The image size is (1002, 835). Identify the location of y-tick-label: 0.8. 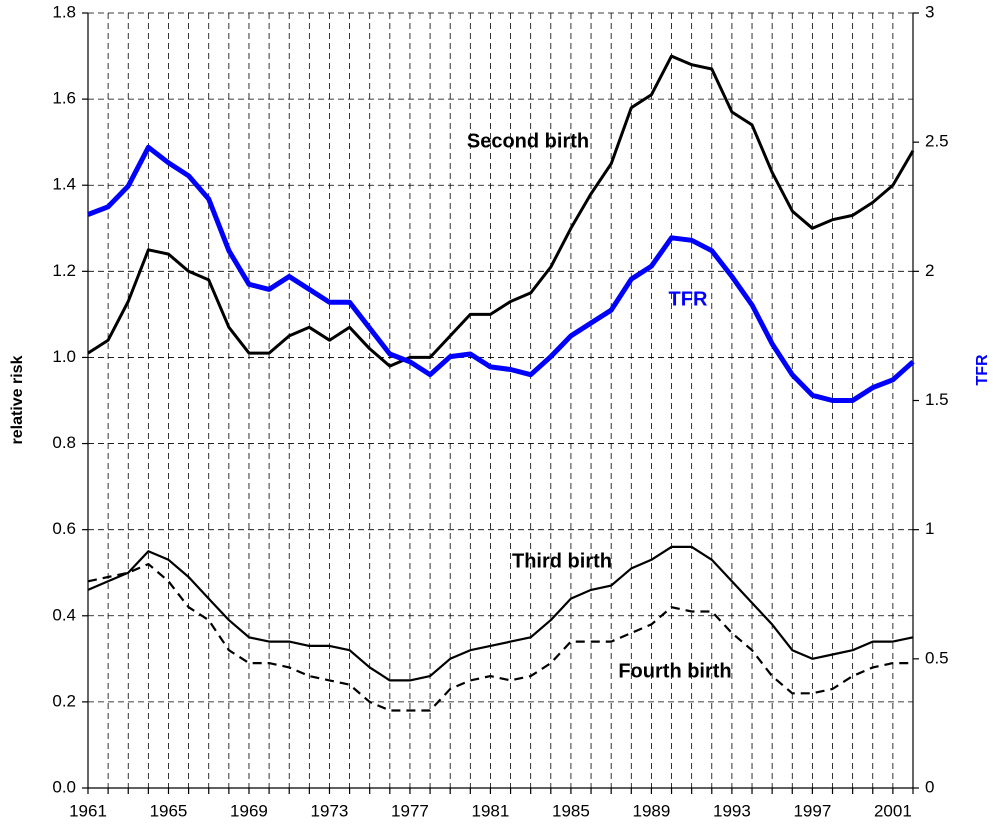
(64, 442).